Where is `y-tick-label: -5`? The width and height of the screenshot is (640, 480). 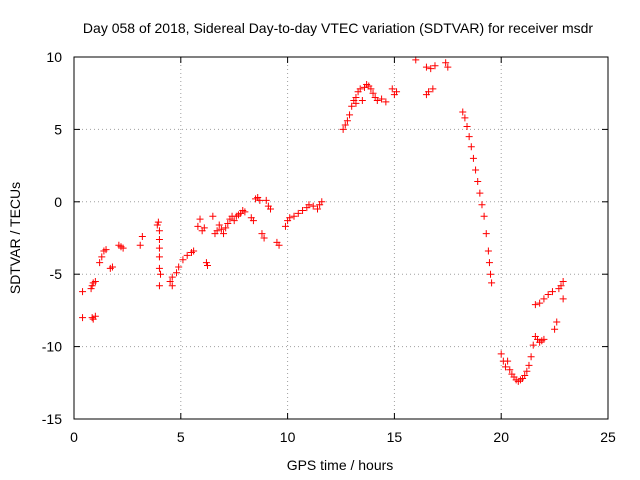 y-tick-label: -5 is located at coordinates (56, 274).